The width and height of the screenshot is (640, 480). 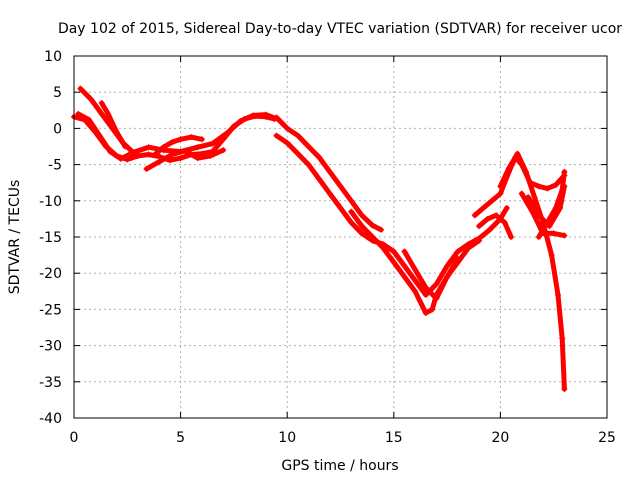 What do you see at coordinates (50, 310) in the screenshot?
I see `y-tick-label: -25` at bounding box center [50, 310].